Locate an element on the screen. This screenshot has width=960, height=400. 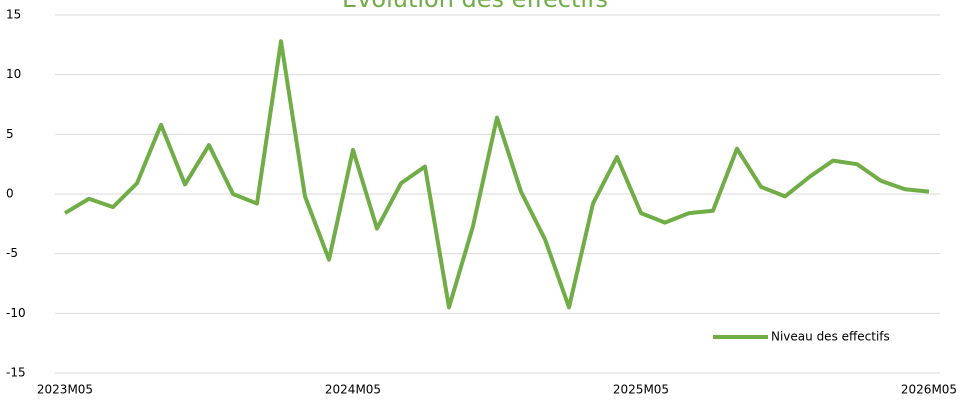
x-tick-label: 2023M05 is located at coordinates (65, 390).